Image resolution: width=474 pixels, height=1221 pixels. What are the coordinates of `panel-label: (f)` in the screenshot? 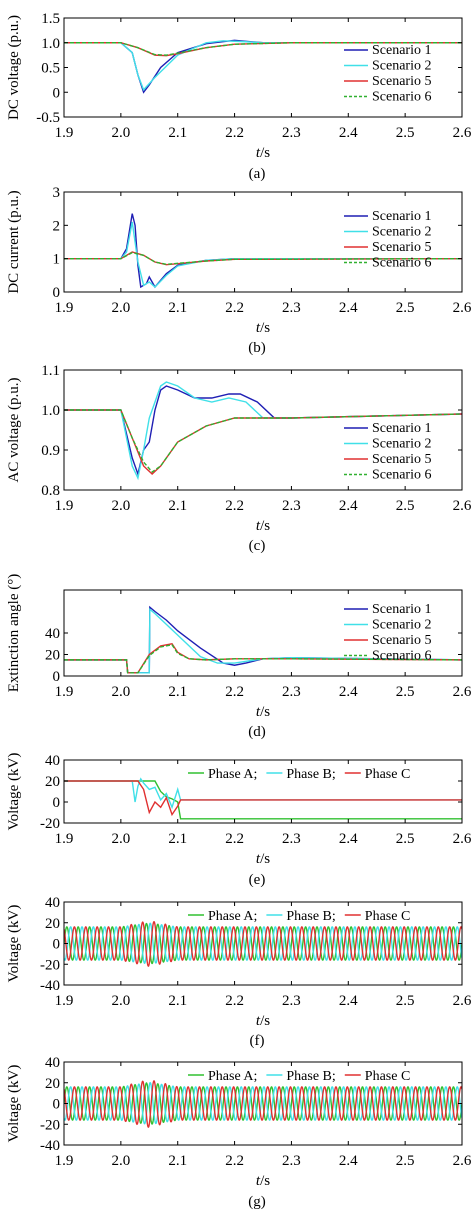 It's located at (257, 1041).